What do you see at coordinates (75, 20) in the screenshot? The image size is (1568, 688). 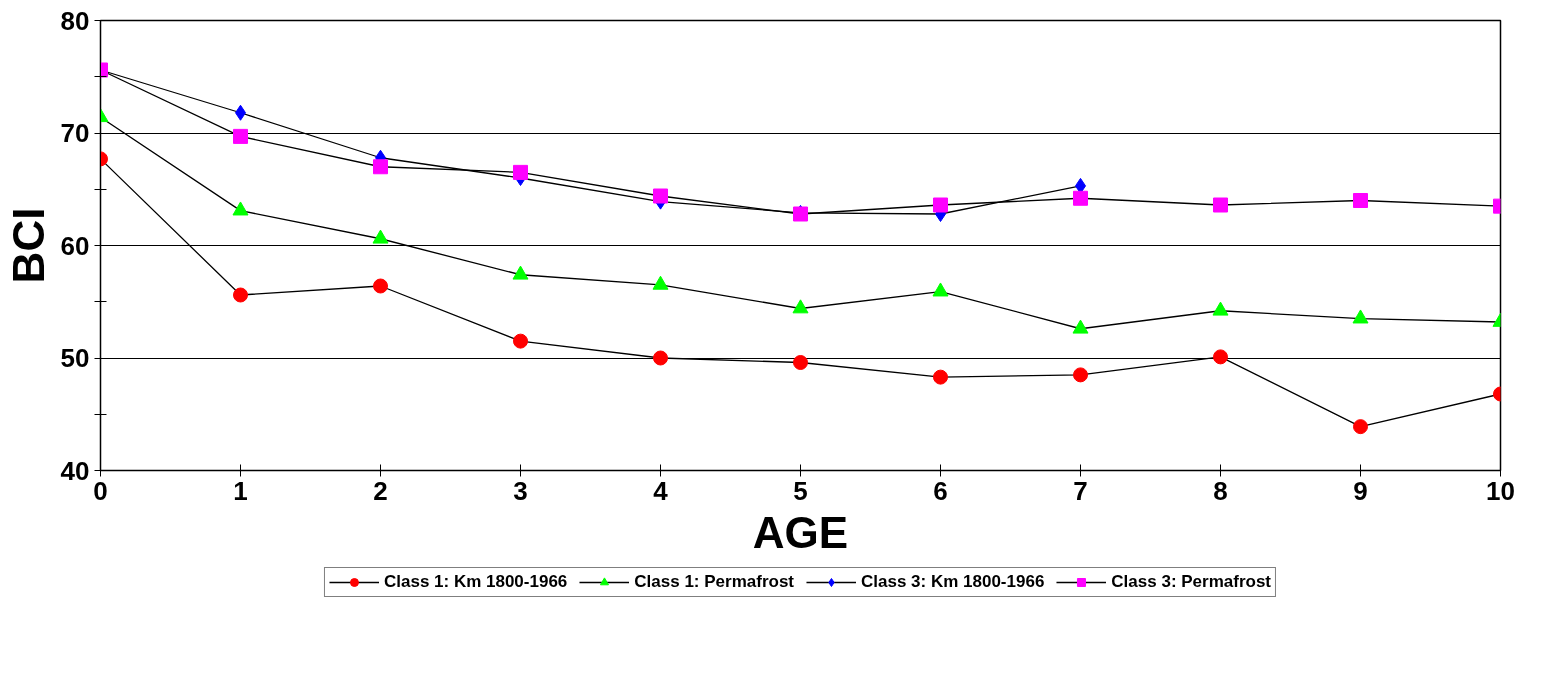 I see `y-tick-label: 80` at bounding box center [75, 20].